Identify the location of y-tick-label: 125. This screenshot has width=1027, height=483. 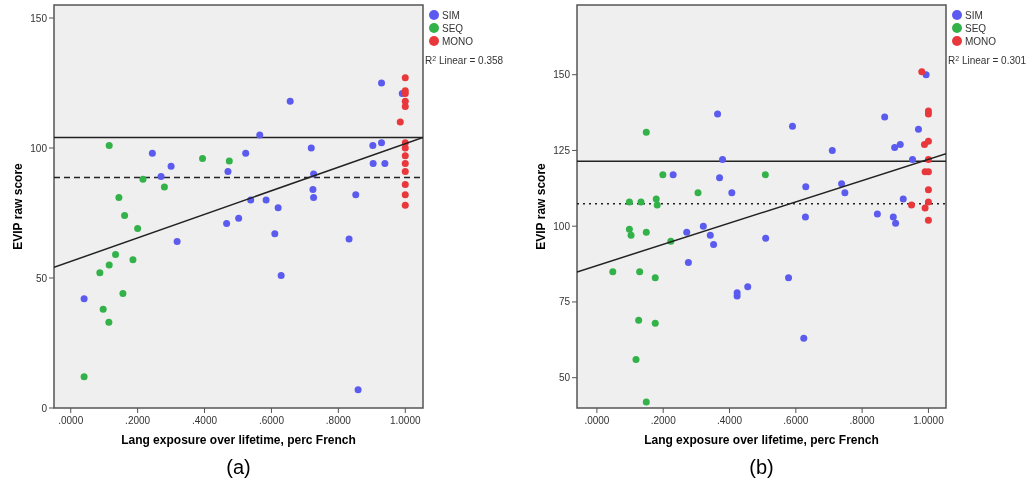
(562, 150).